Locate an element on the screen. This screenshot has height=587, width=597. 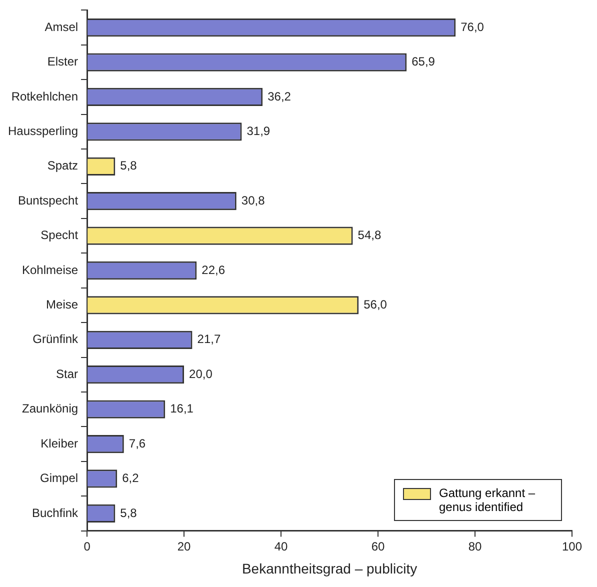
y-tick-label: Gimpel is located at coordinates (59, 478).